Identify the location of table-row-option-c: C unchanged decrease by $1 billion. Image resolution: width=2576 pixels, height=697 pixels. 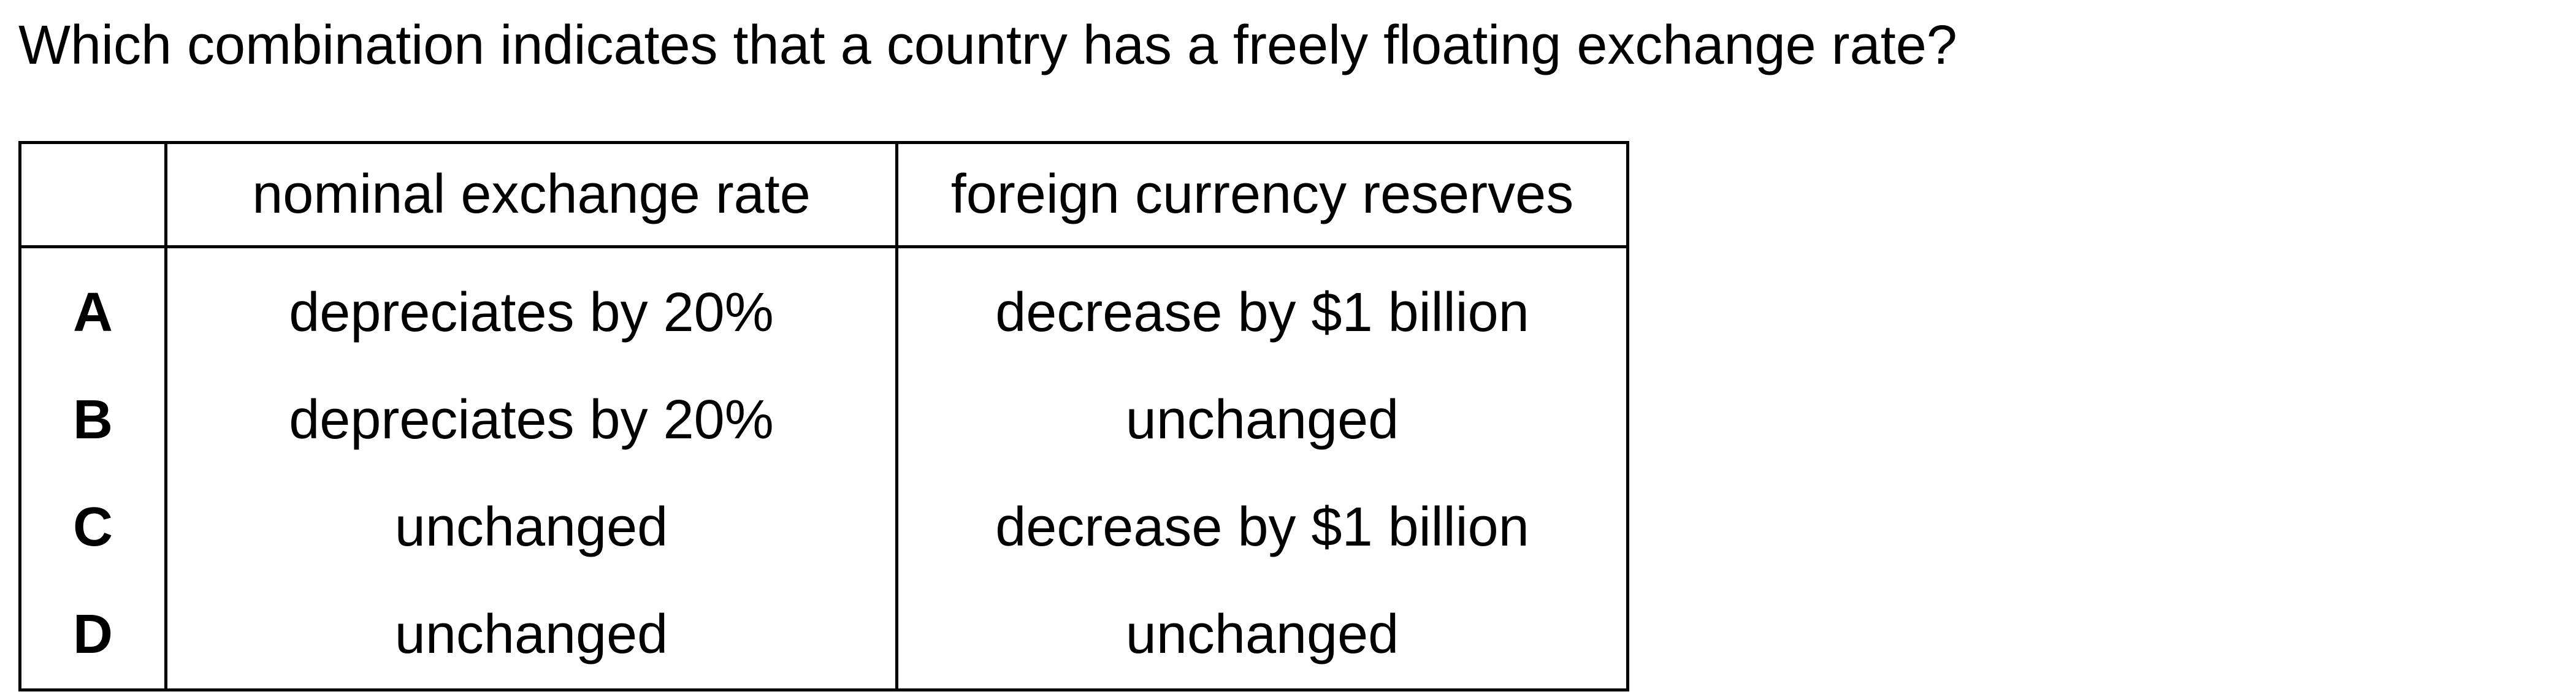
(823, 527).